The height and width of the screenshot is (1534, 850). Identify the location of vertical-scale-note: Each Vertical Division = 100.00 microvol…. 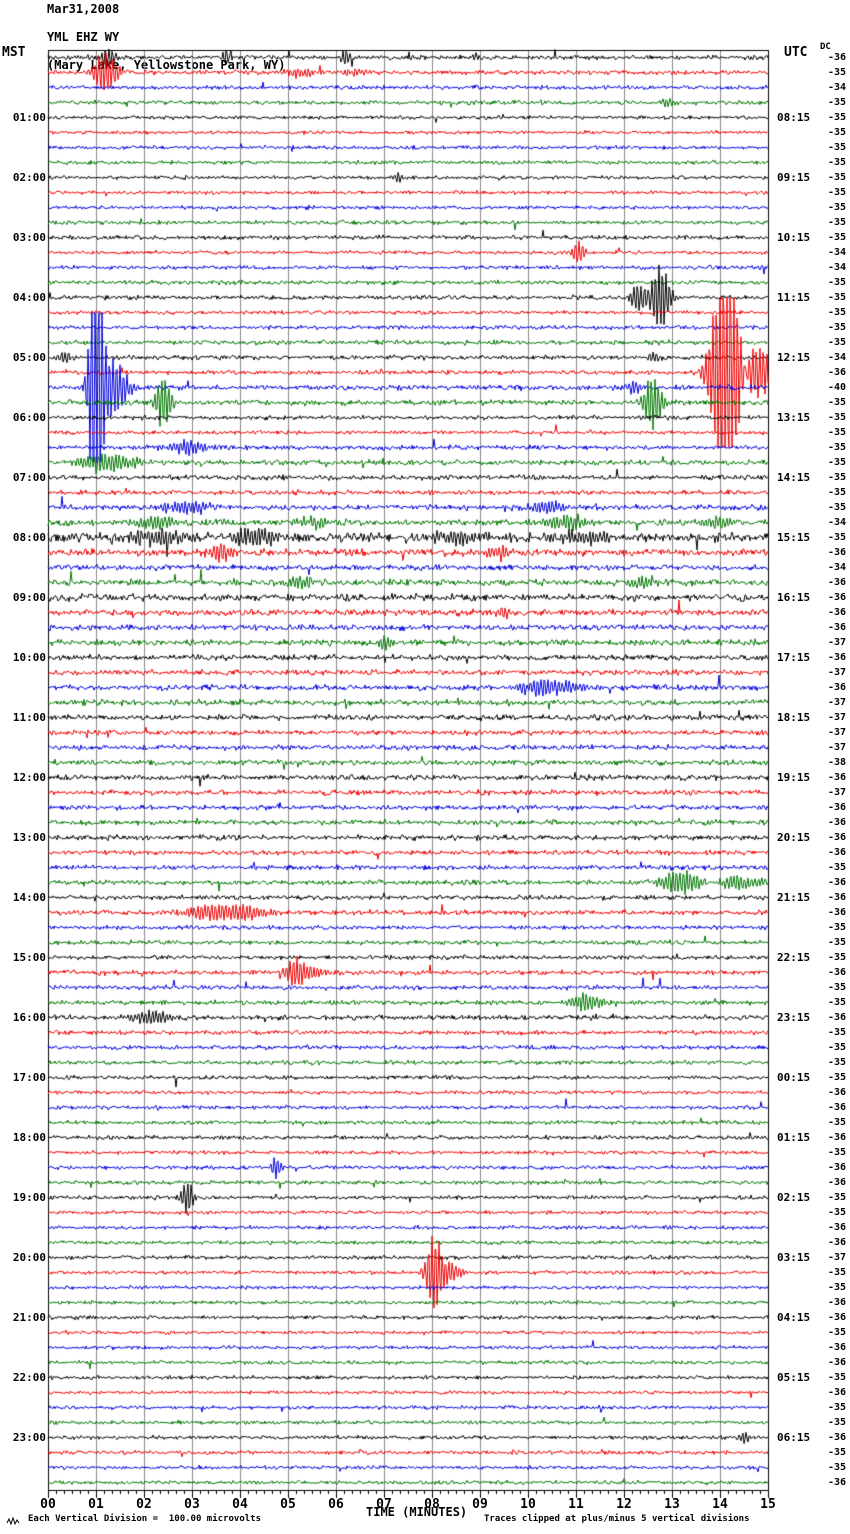
(144, 1519).